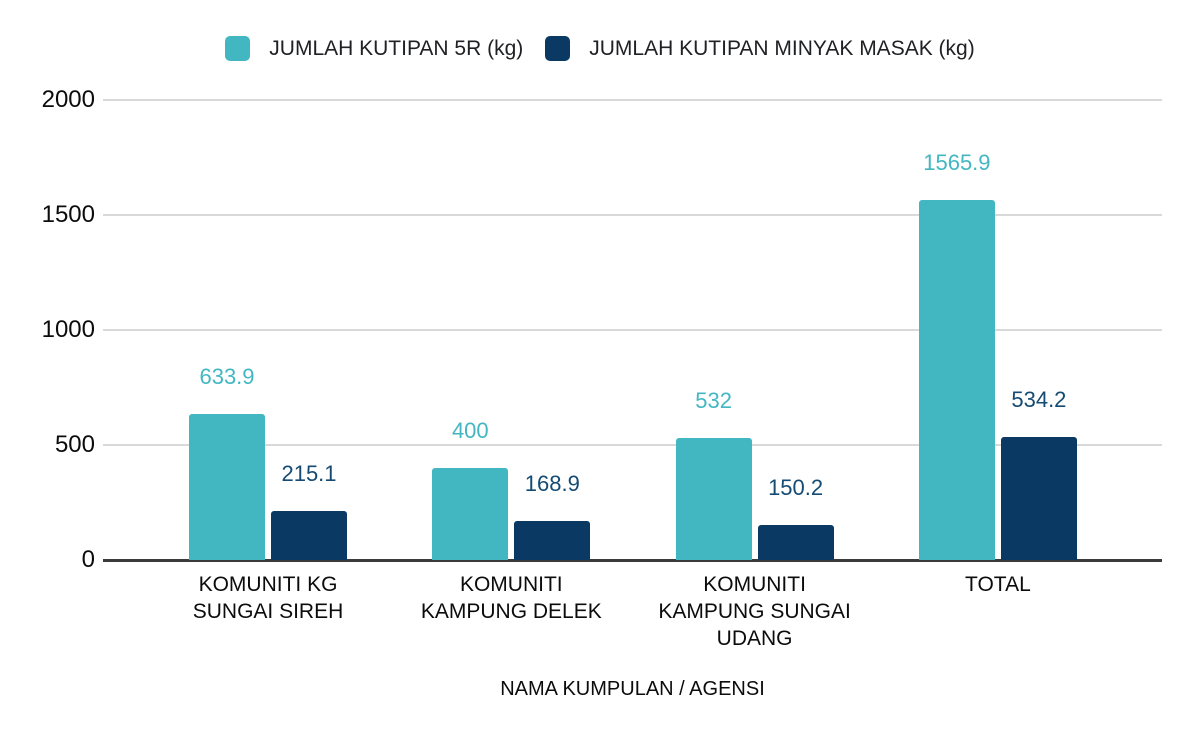 This screenshot has height=742, width=1200. What do you see at coordinates (309, 473) in the screenshot?
I see `bar-value-label: 215.1` at bounding box center [309, 473].